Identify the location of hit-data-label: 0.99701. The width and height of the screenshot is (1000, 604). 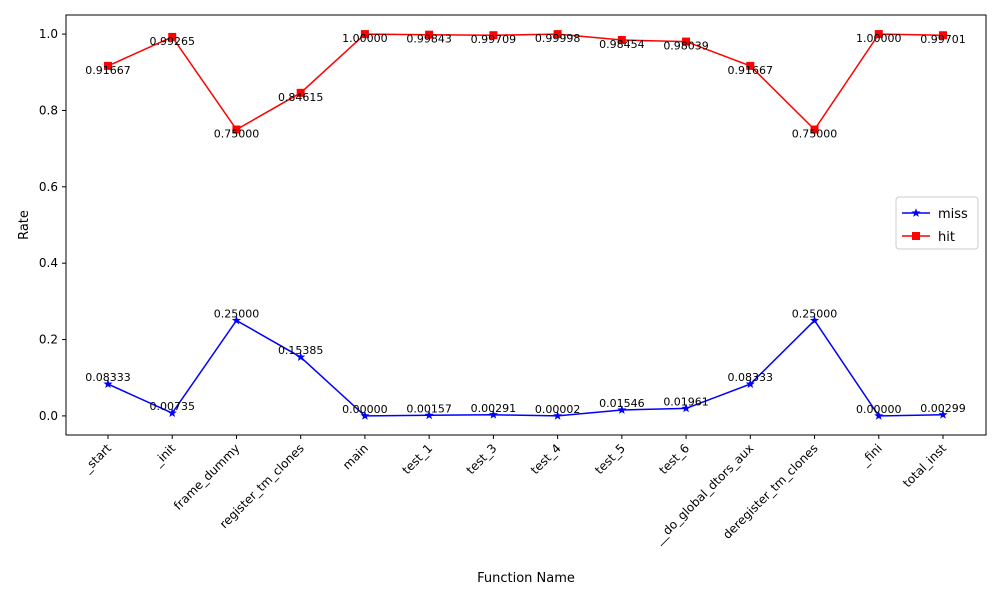
(943, 39).